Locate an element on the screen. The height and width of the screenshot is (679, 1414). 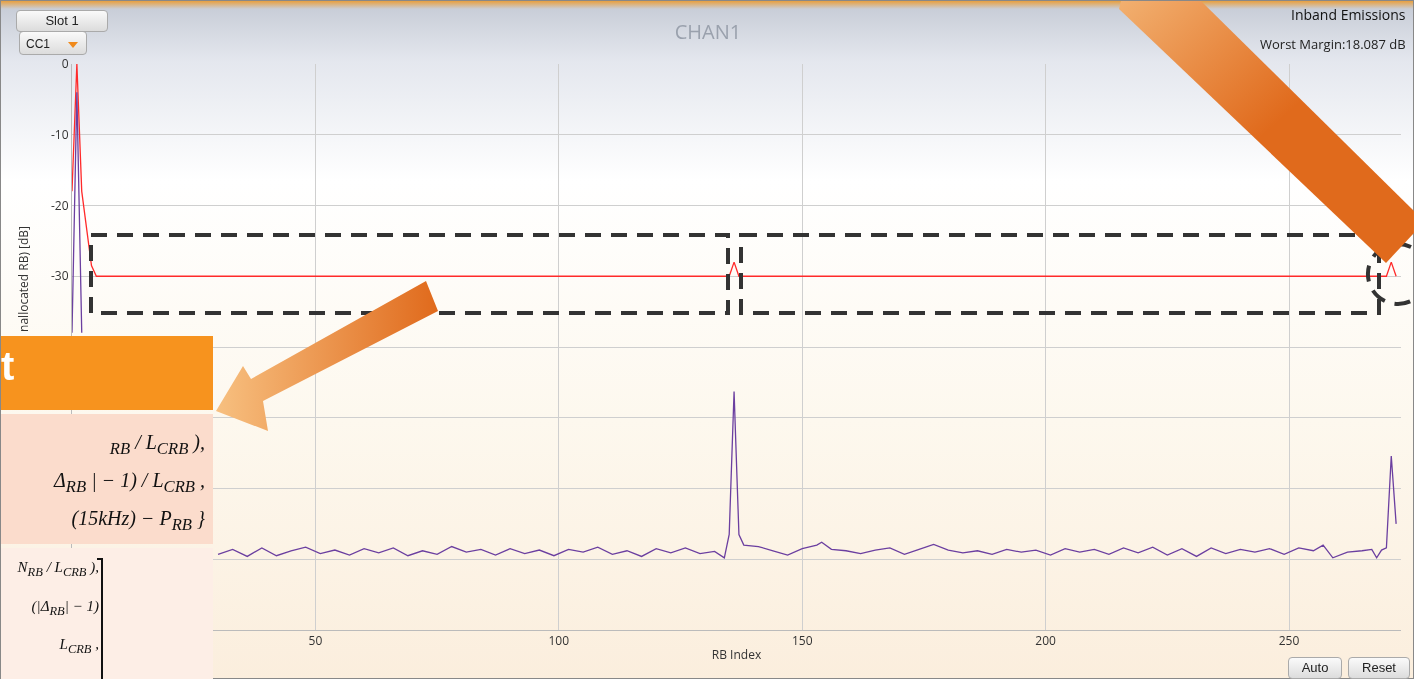
y-tick-label: -10 is located at coordinates (60, 134).